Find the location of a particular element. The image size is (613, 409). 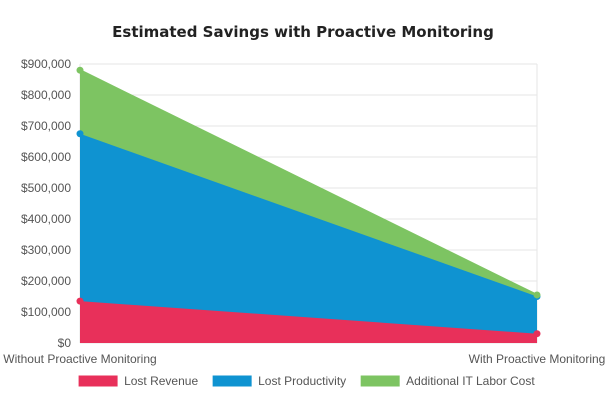

legend-label: Lost Productivity is located at coordinates (302, 381).